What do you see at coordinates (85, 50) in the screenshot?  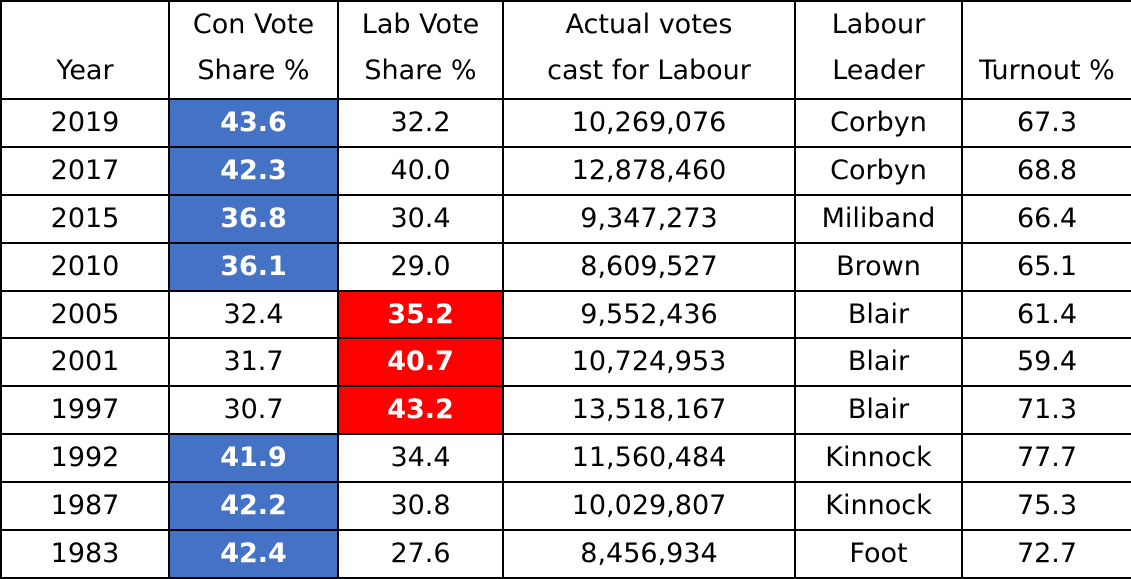 I see `header-year: Year` at bounding box center [85, 50].